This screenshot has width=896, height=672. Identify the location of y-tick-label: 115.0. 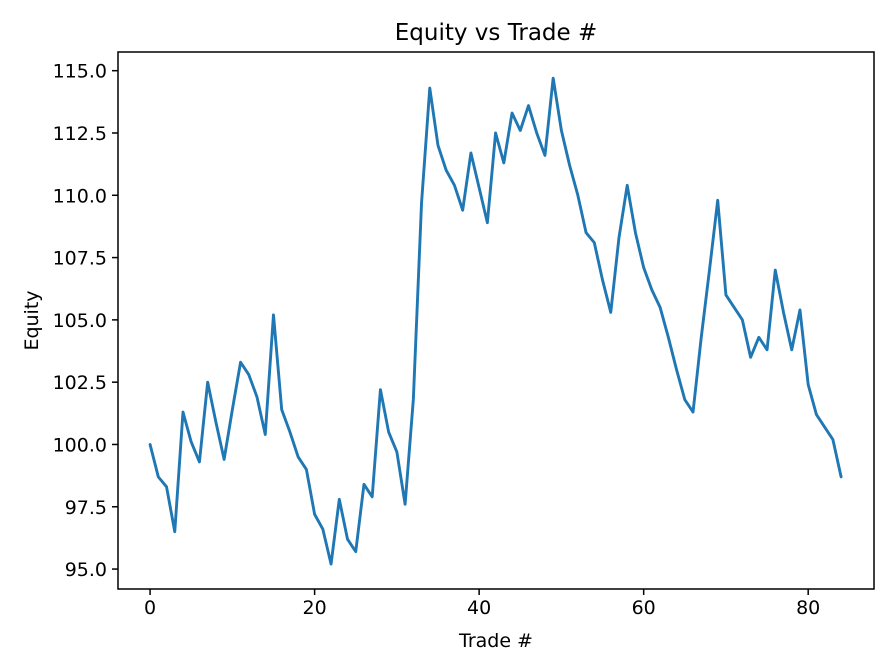
(80, 72).